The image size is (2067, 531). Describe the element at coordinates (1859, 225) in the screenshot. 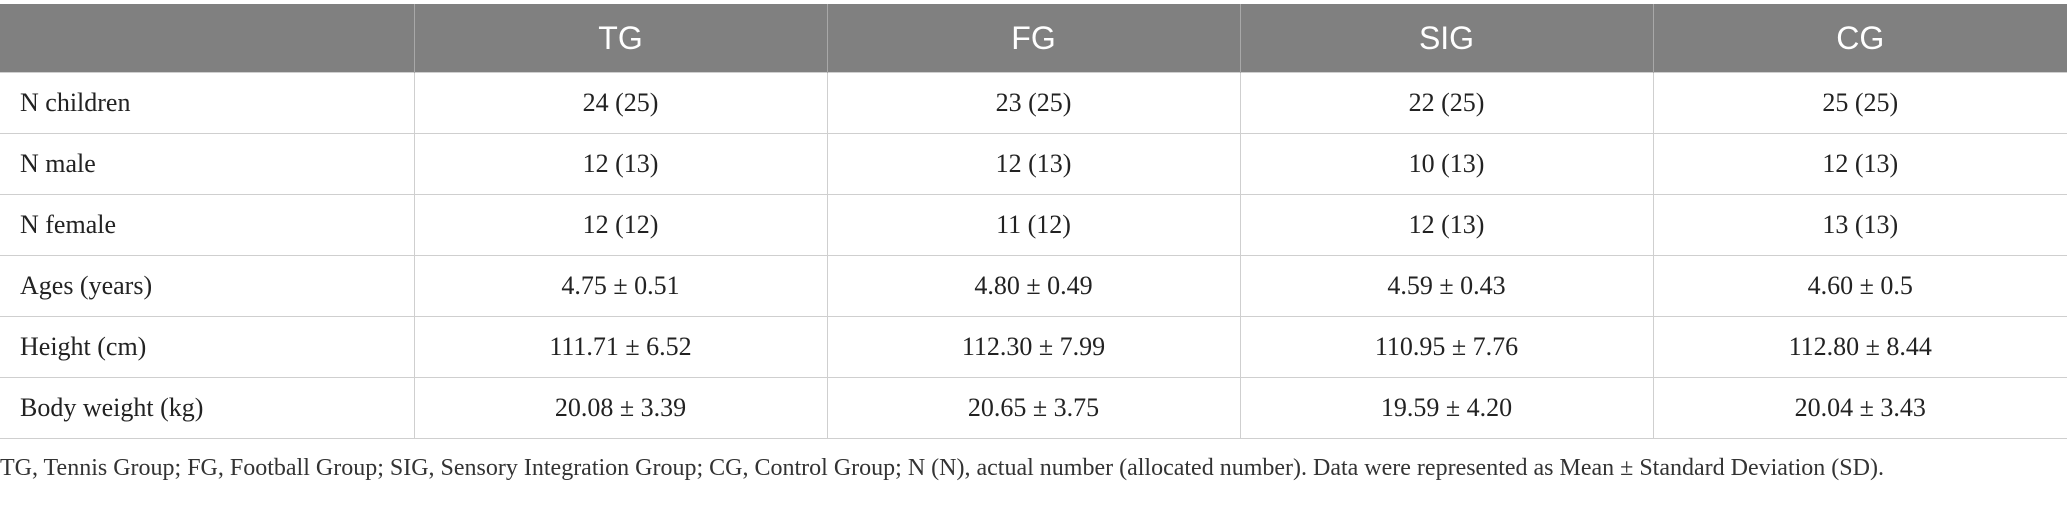

I see `table-cell: 13 (13)` at that location.